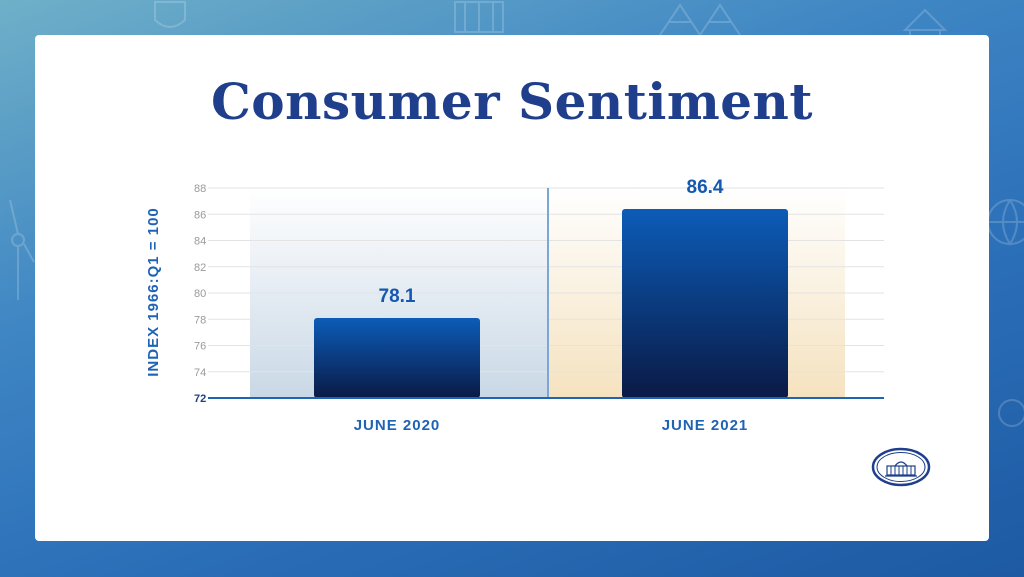 This screenshot has height=577, width=1024. I want to click on y-tick-label: 74, so click(200, 373).